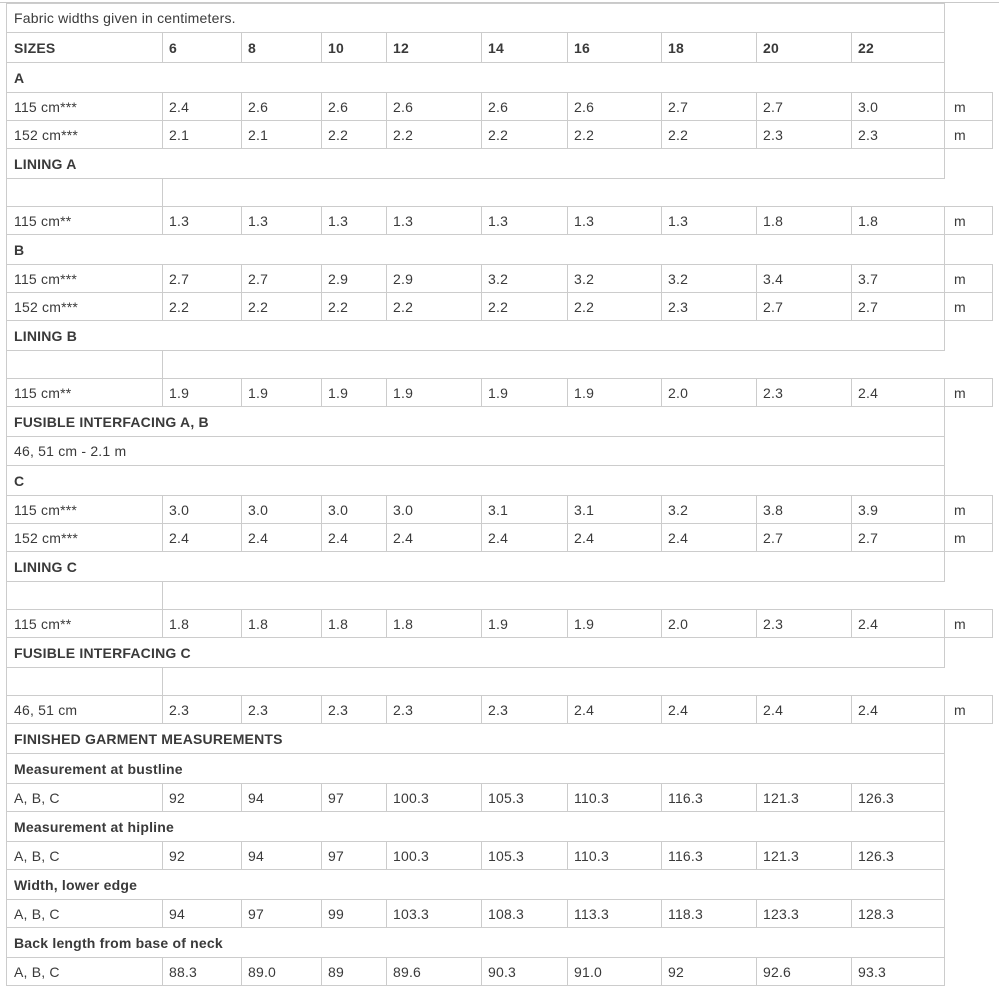 Image resolution: width=999 pixels, height=994 pixels. Describe the element at coordinates (202, 47) in the screenshot. I see `size-column-header: 6` at that location.